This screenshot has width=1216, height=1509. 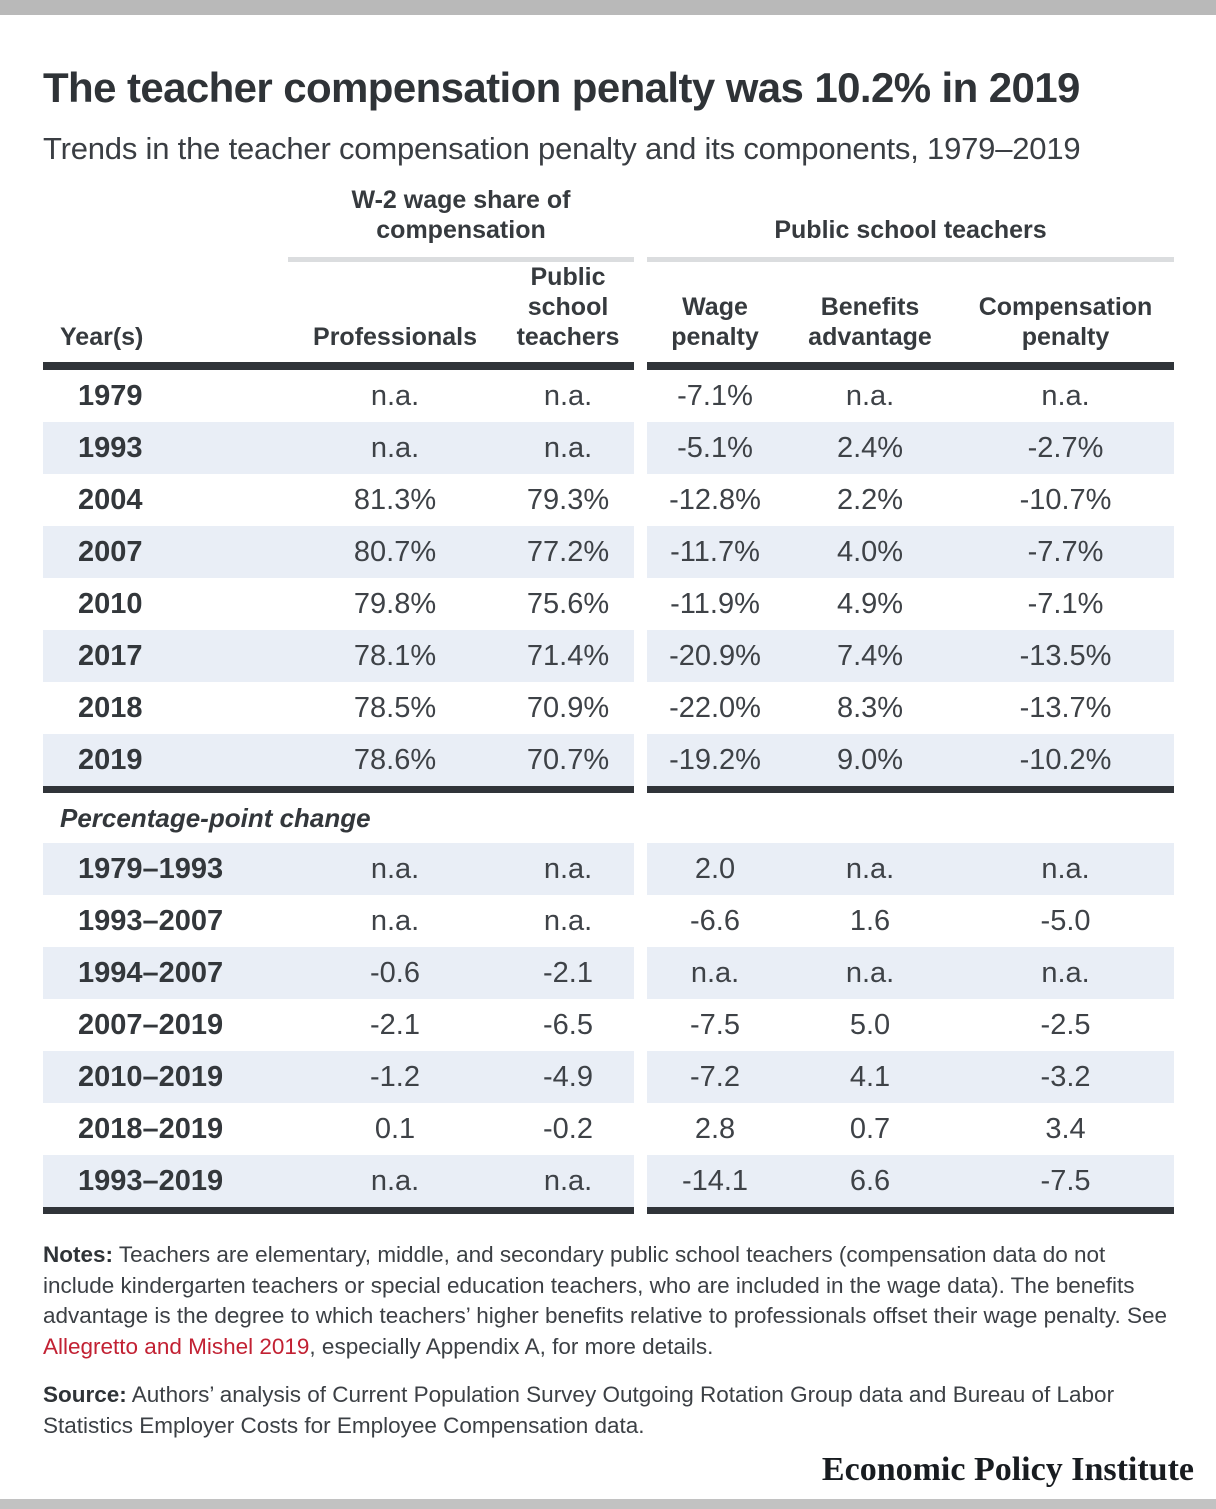 What do you see at coordinates (165, 1184) in the screenshot?
I see `cell-year: 1993–2019` at bounding box center [165, 1184].